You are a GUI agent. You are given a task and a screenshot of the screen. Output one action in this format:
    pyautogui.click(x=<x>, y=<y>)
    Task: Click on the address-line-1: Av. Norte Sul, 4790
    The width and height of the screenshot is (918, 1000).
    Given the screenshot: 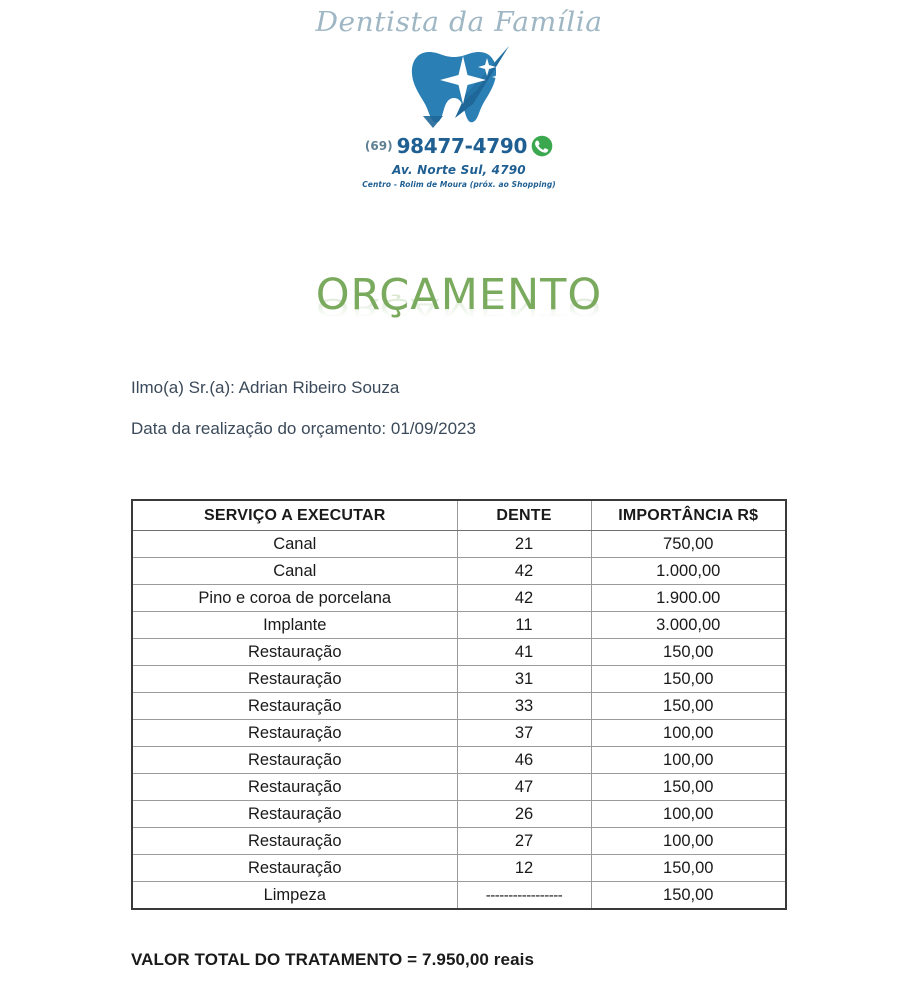 What is the action you would take?
    pyautogui.click(x=459, y=170)
    